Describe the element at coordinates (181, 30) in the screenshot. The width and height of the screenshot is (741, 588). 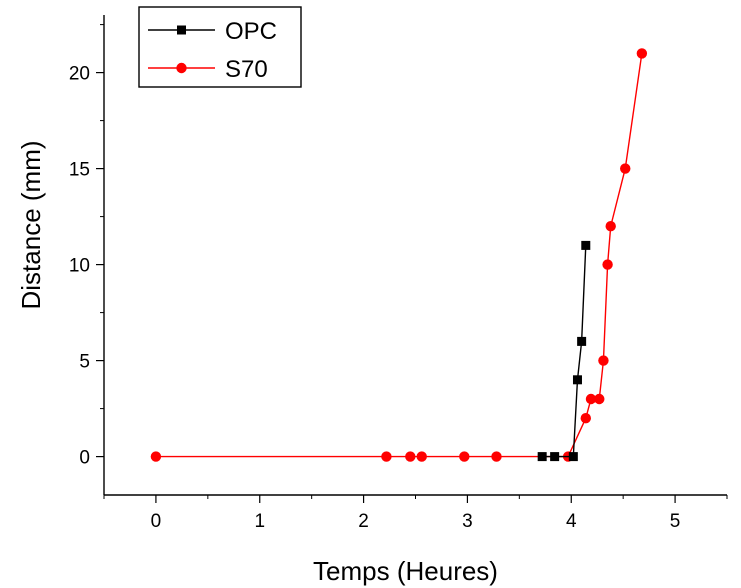
I see `legend-marker-opc` at that location.